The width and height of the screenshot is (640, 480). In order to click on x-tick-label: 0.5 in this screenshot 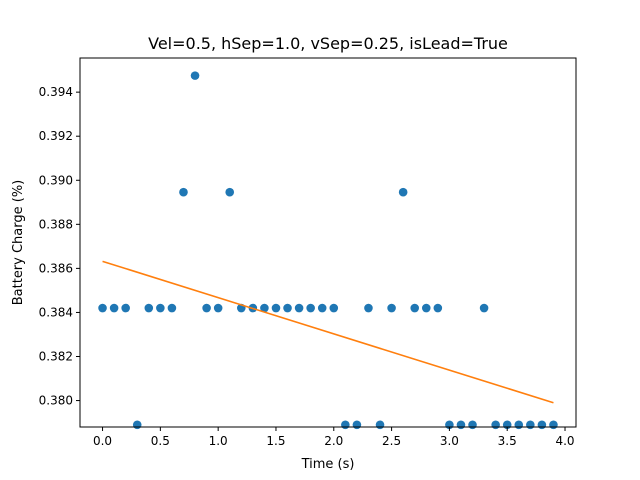, I will do `click(160, 441)`.